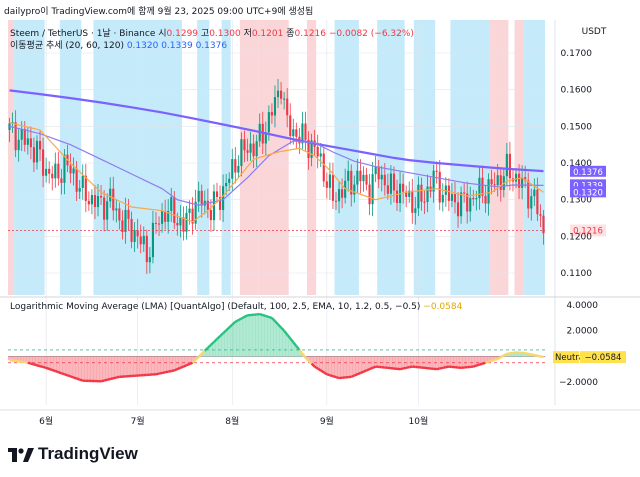 The image size is (640, 477). I want to click on high-value: 0.1300, so click(225, 34).